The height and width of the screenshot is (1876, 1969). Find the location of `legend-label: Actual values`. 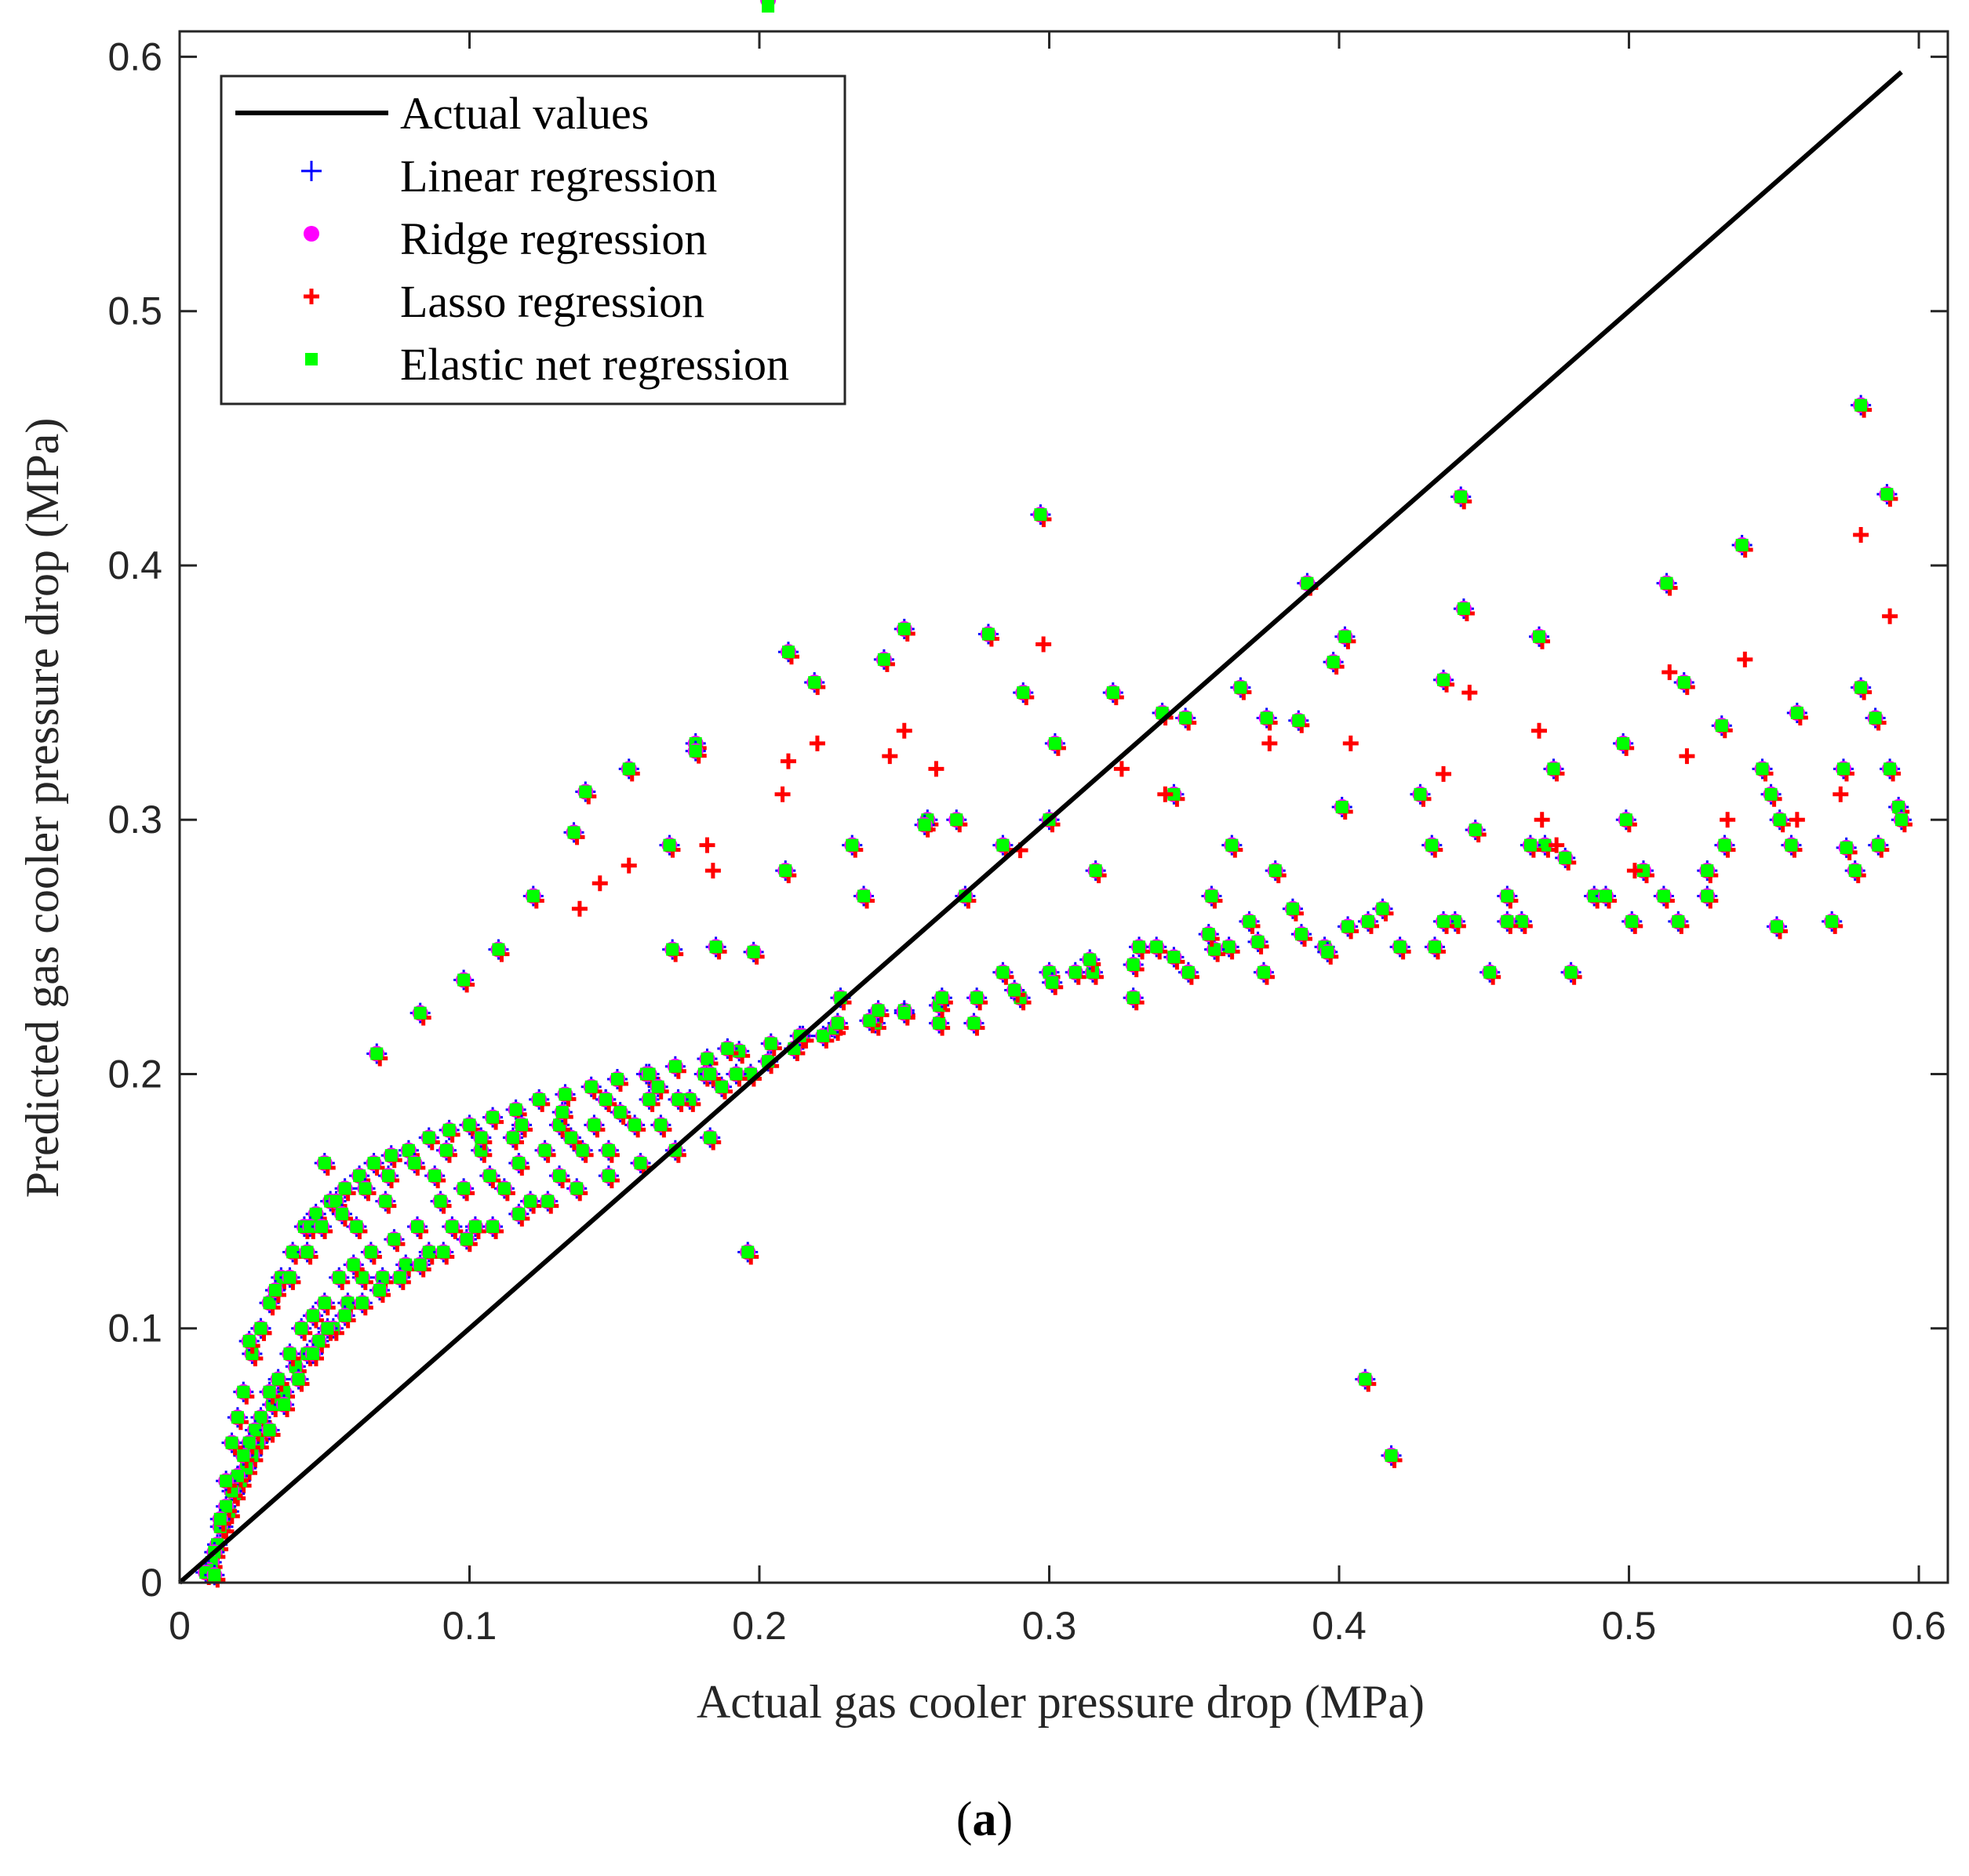

legend-label: Actual values is located at coordinates (524, 113).